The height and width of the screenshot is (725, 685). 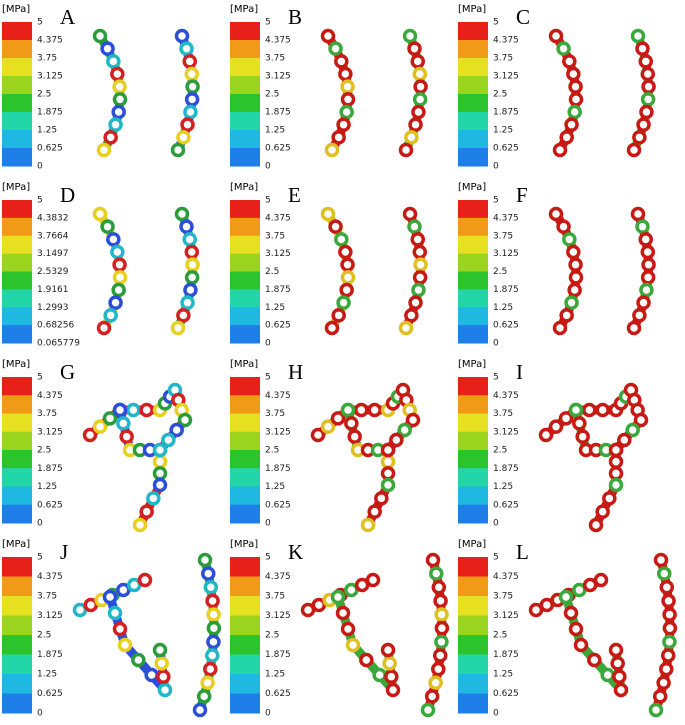 I want to click on legend-tick: 0.065779, so click(x=58, y=344).